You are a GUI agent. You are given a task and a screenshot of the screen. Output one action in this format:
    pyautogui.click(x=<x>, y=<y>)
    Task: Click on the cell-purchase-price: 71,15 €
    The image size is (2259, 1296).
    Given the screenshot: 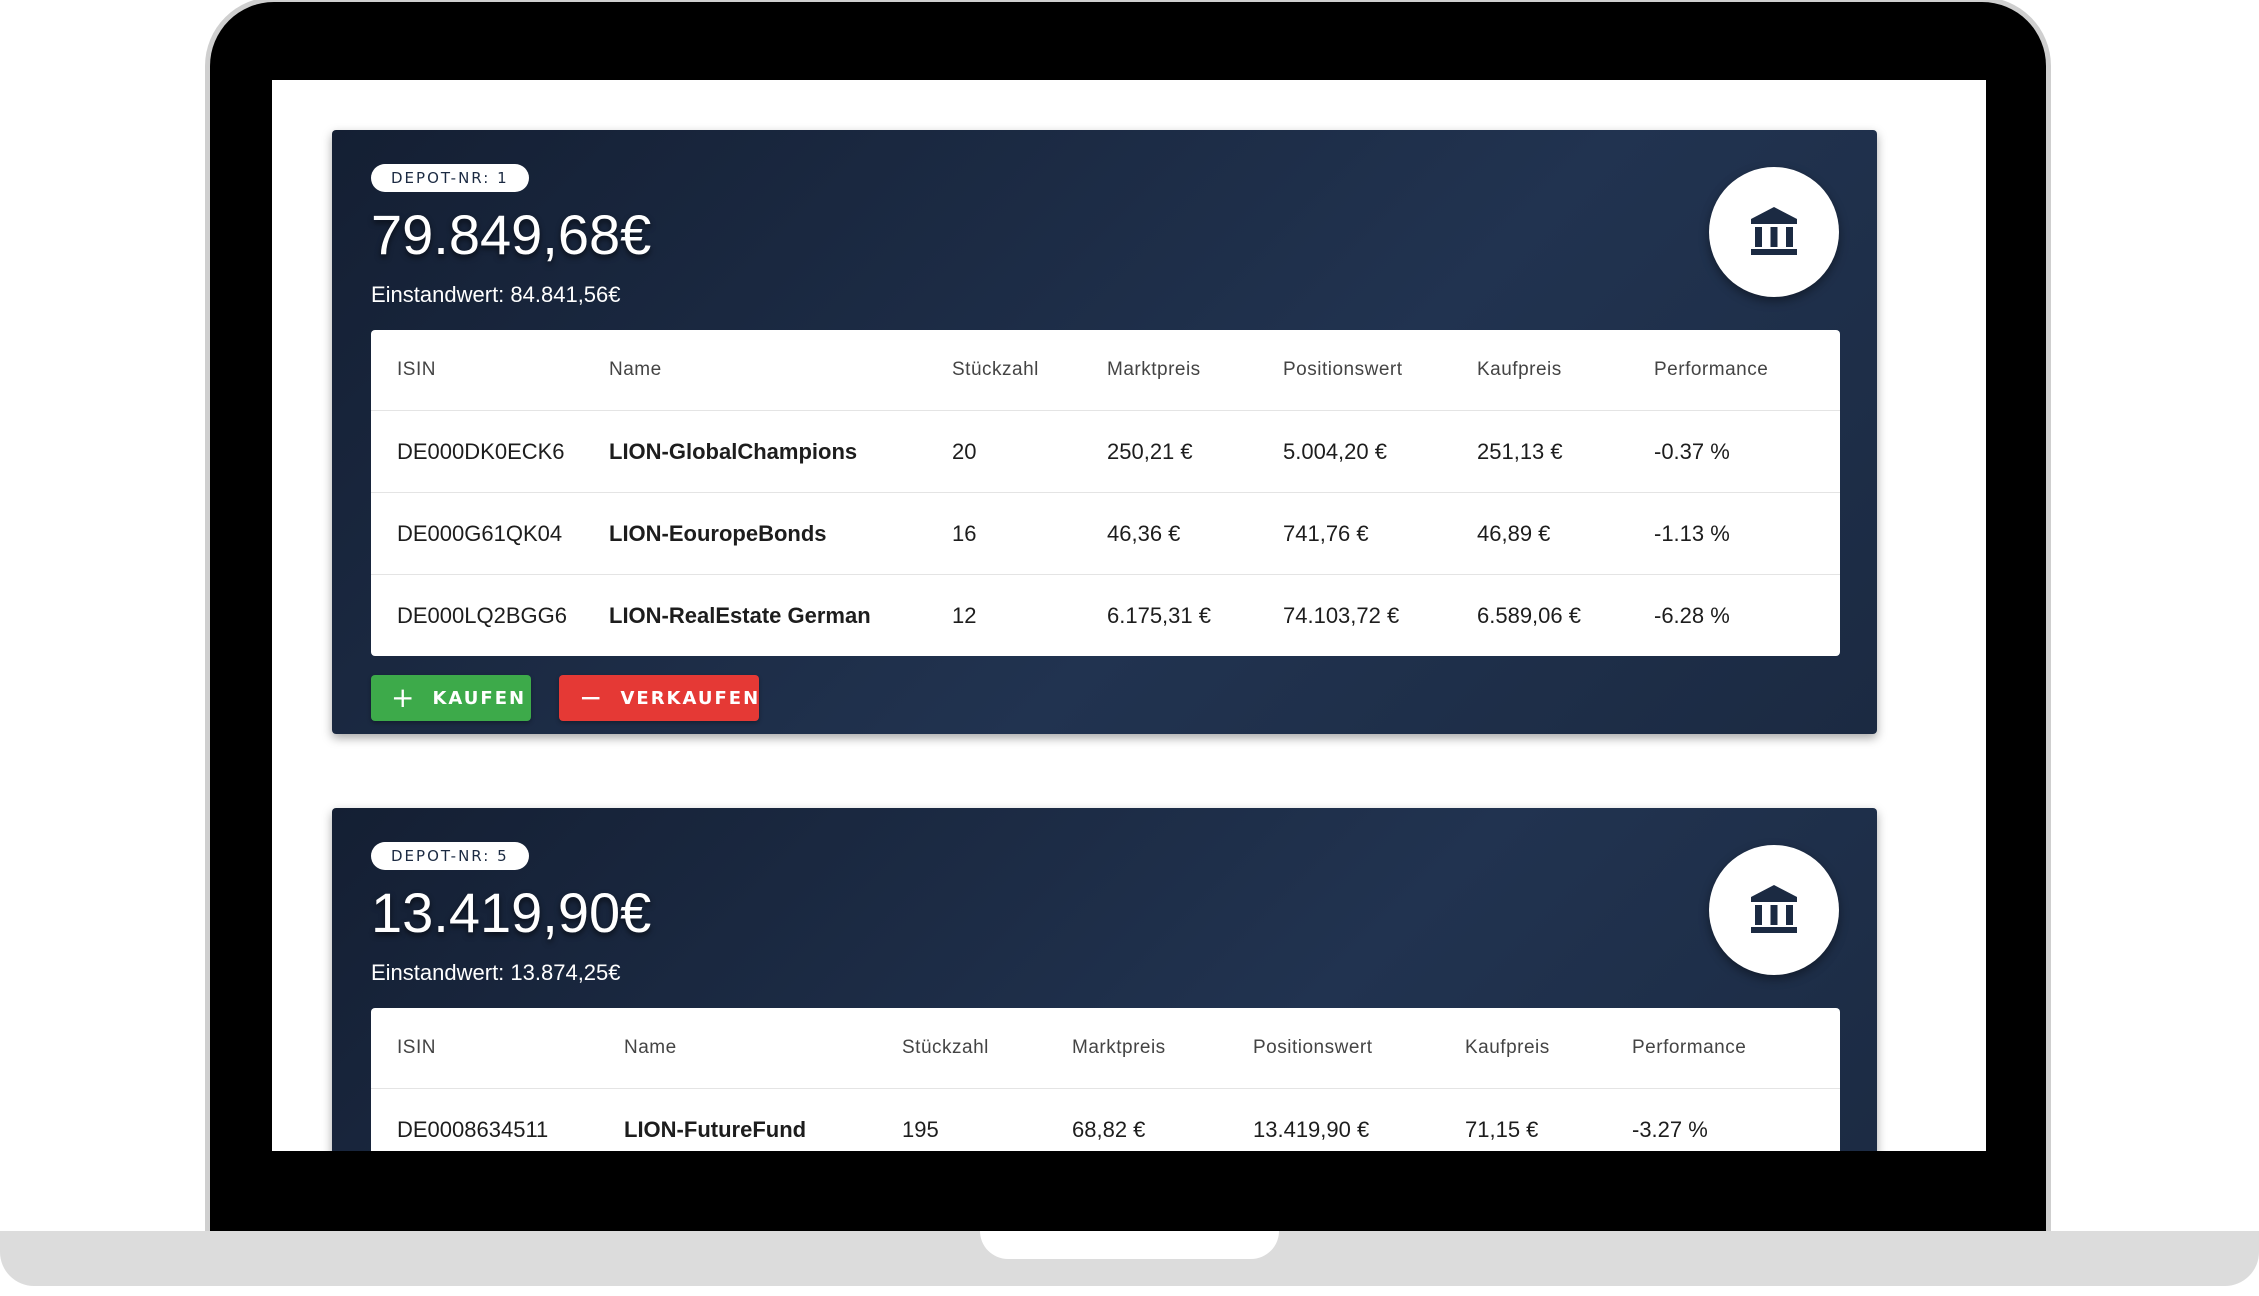 What is the action you would take?
    pyautogui.click(x=1502, y=1129)
    